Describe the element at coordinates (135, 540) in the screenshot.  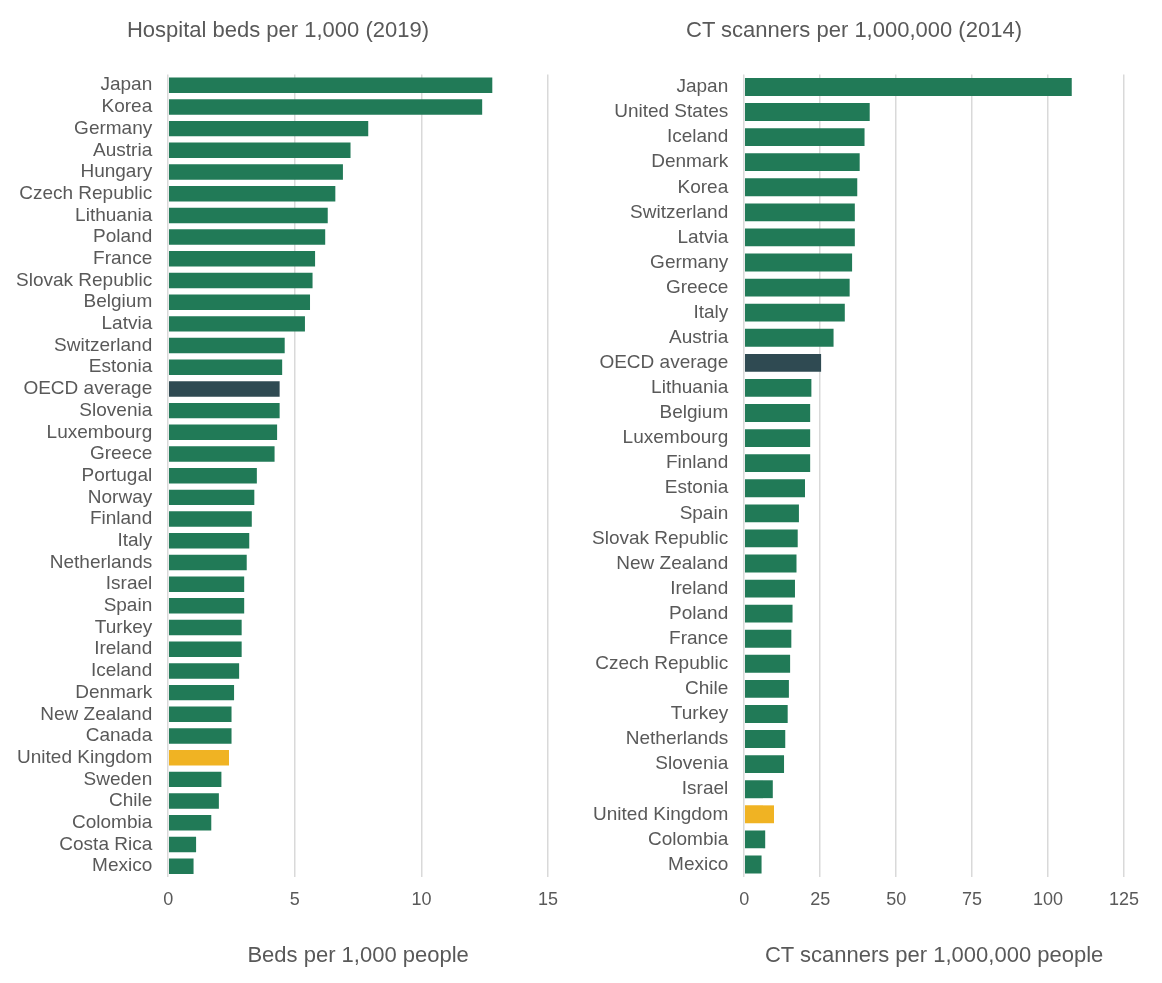
I see `y-tick-label: Italy` at that location.